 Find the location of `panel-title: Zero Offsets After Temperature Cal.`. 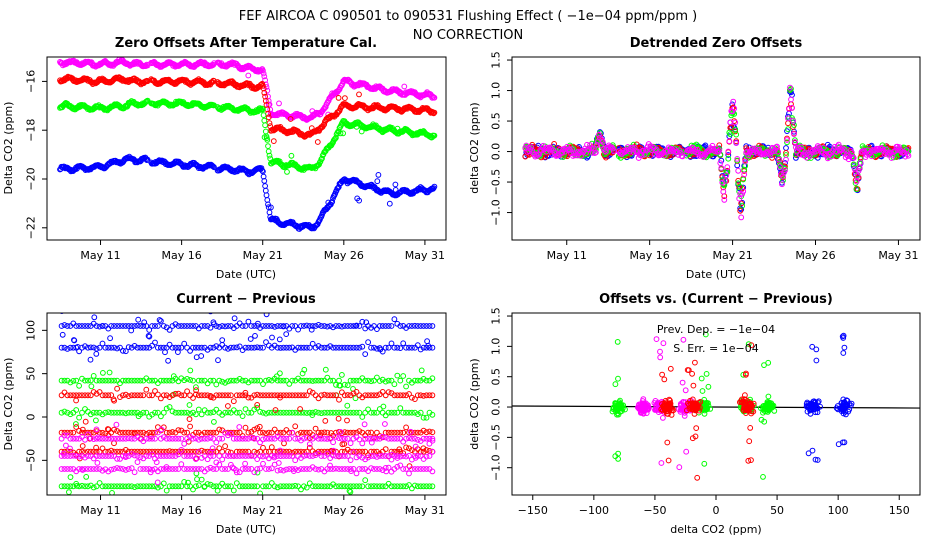

panel-title: Zero Offsets After Temperature Cal. is located at coordinates (246, 43).